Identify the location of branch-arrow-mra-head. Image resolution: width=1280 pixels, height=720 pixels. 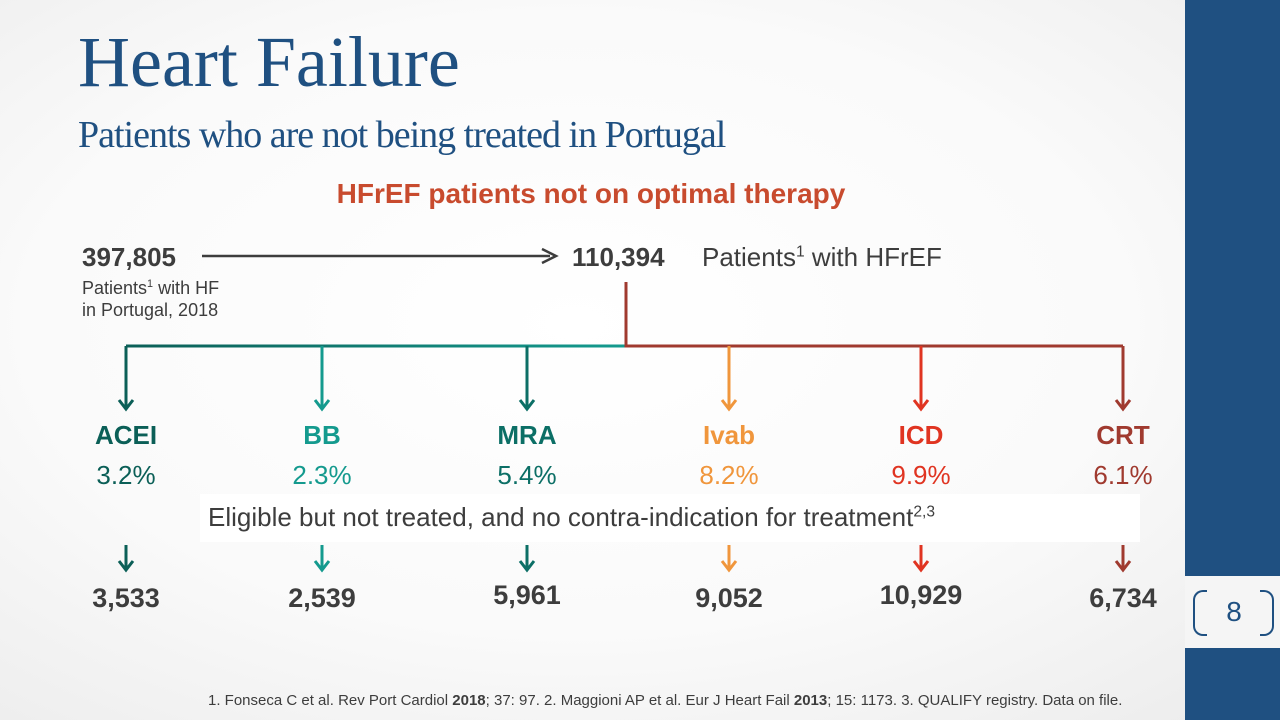
(527, 405).